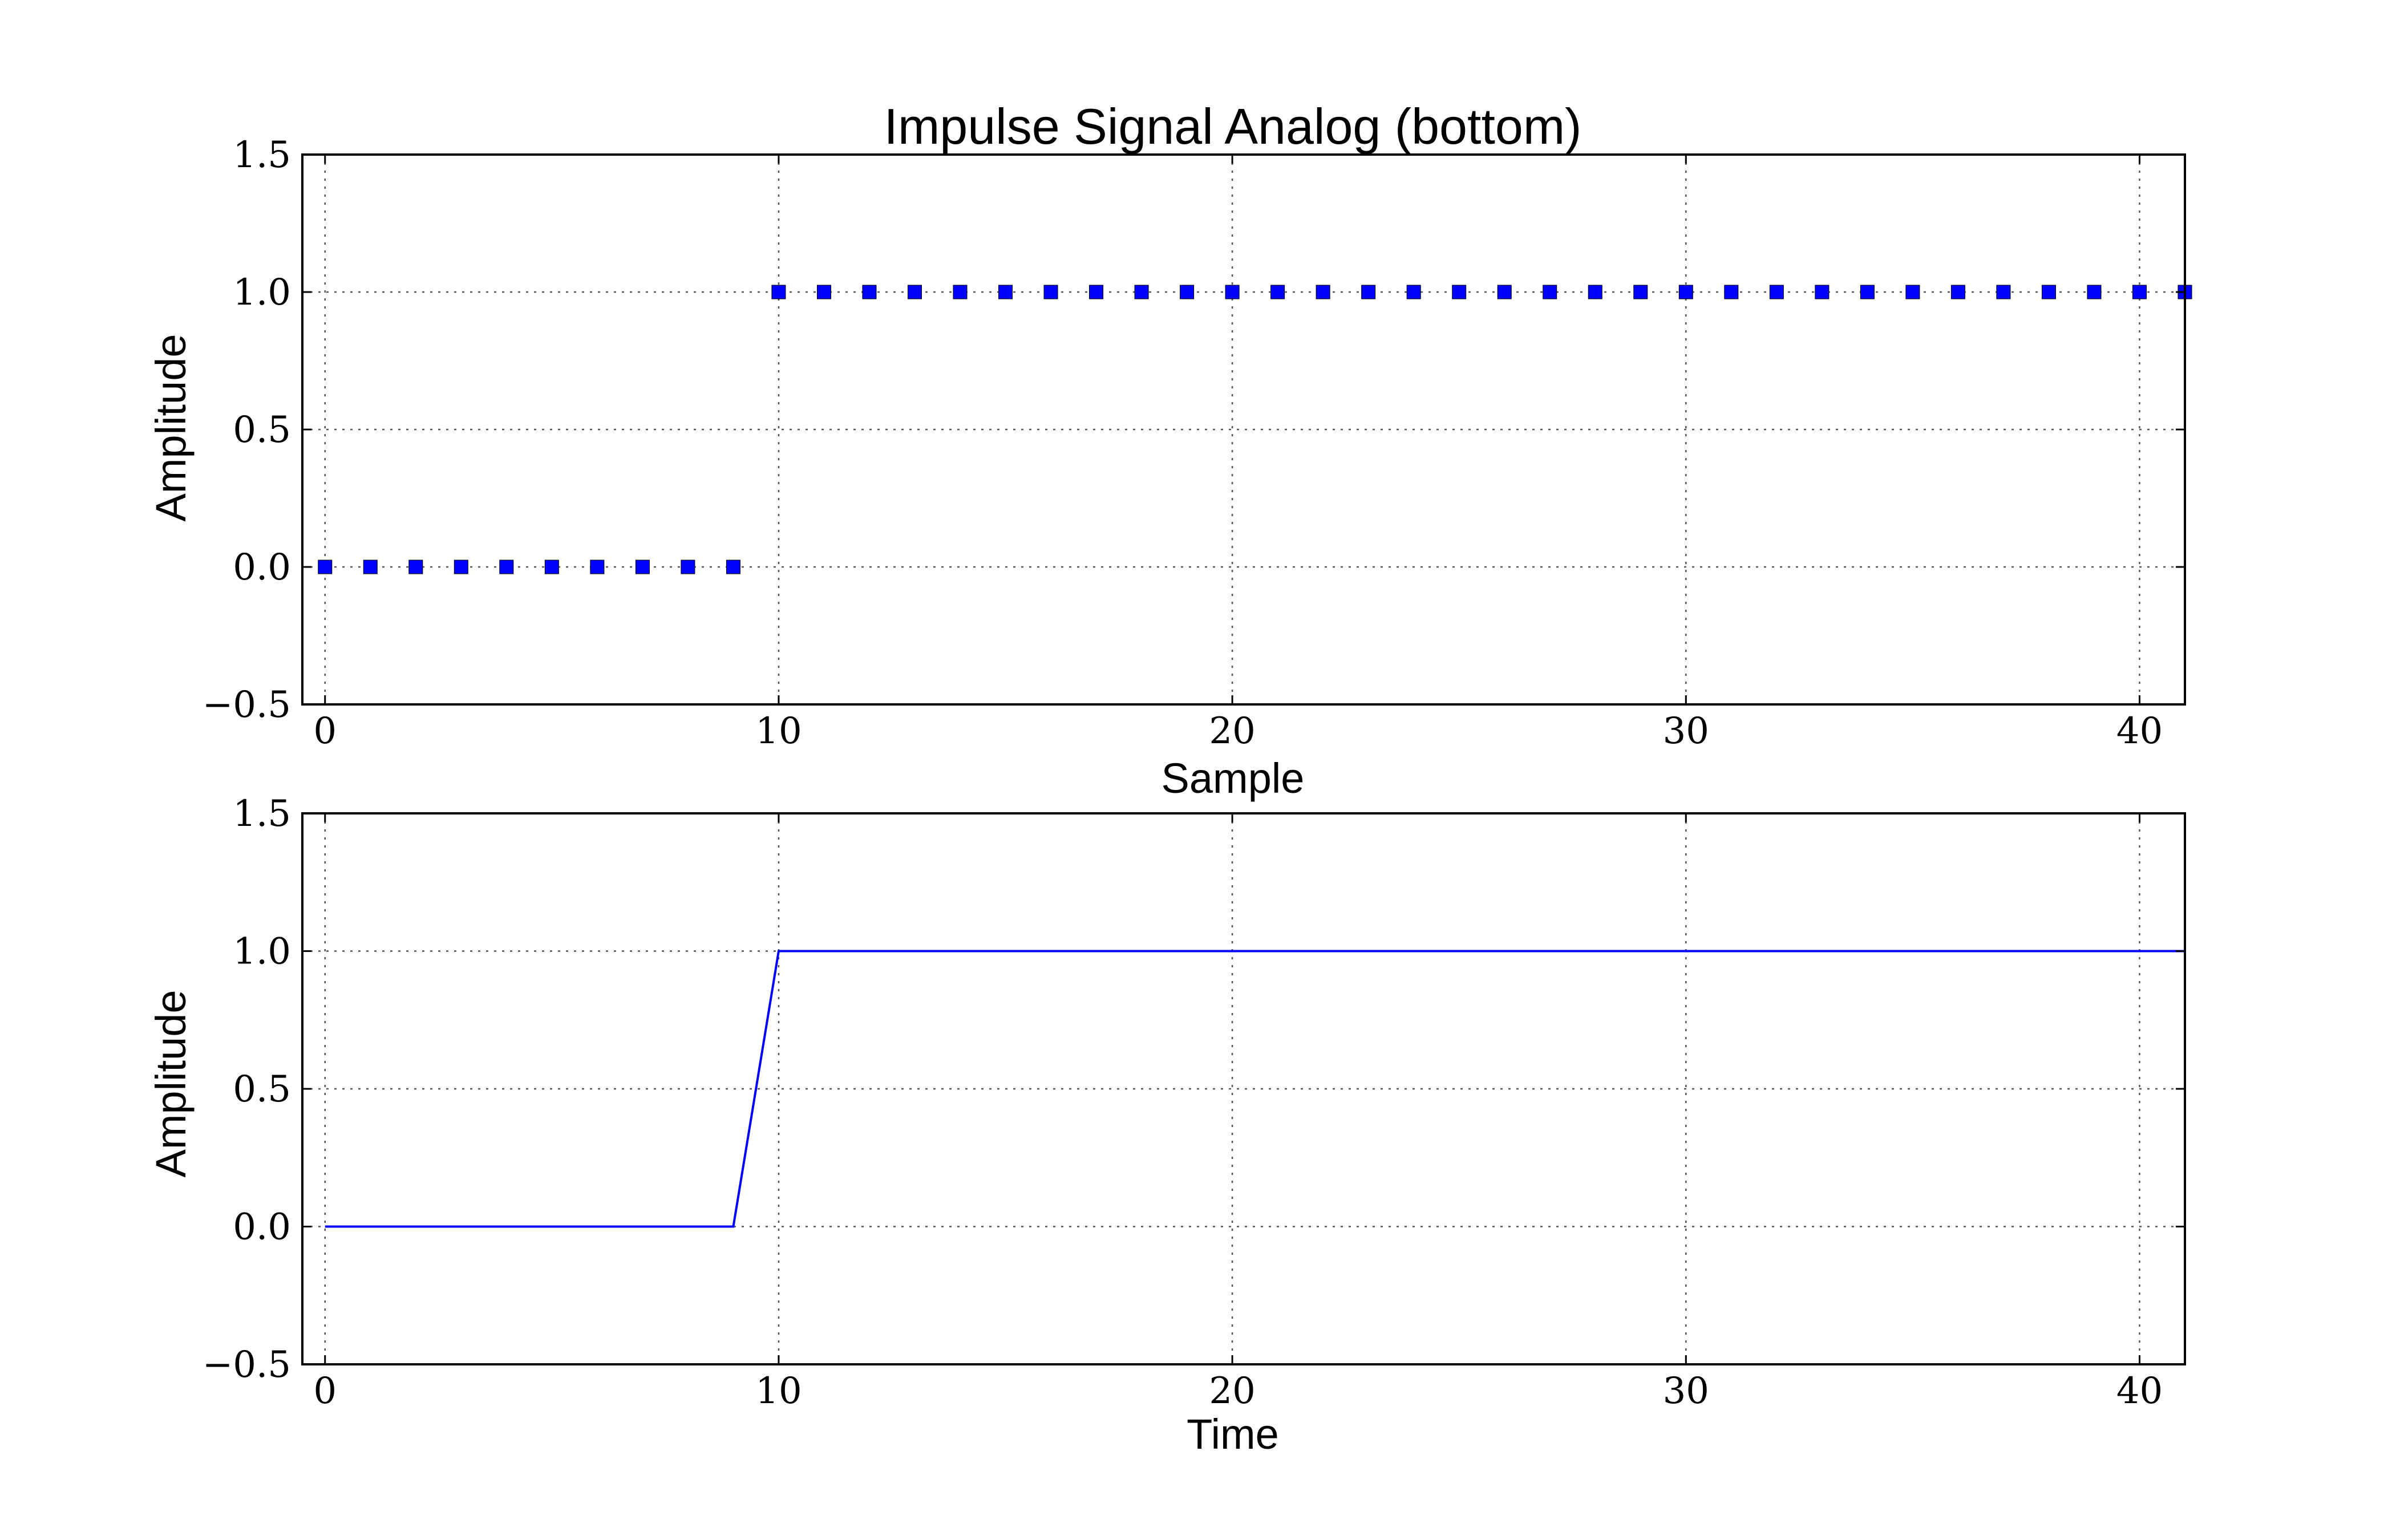 Image resolution: width=2396 pixels, height=1540 pixels. What do you see at coordinates (262, 293) in the screenshot?
I see `panel1-y-tick-label-3: 1.0` at bounding box center [262, 293].